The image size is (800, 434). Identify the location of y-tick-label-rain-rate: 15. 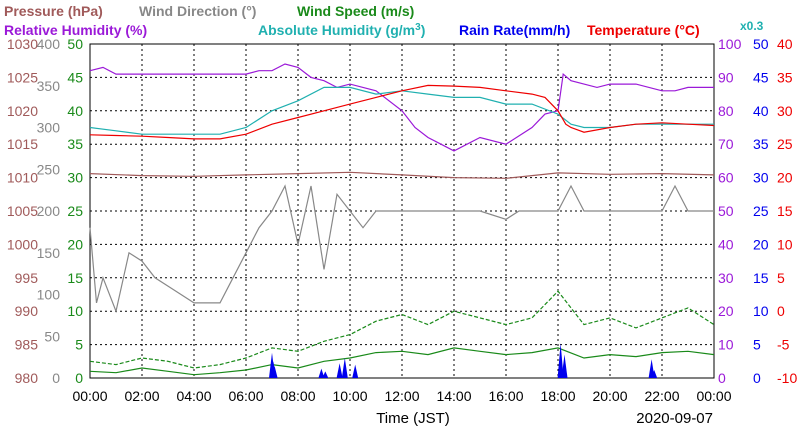
(761, 278).